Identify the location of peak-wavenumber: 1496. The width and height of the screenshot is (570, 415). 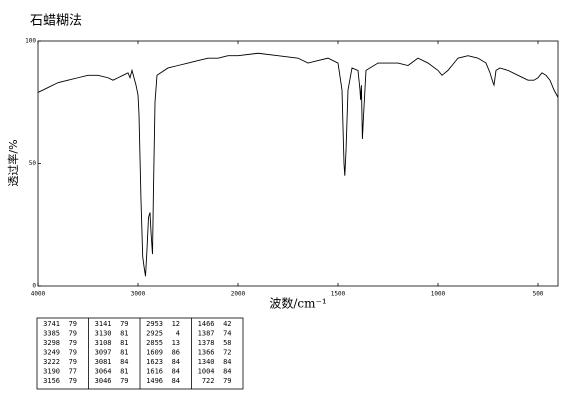
(154, 381).